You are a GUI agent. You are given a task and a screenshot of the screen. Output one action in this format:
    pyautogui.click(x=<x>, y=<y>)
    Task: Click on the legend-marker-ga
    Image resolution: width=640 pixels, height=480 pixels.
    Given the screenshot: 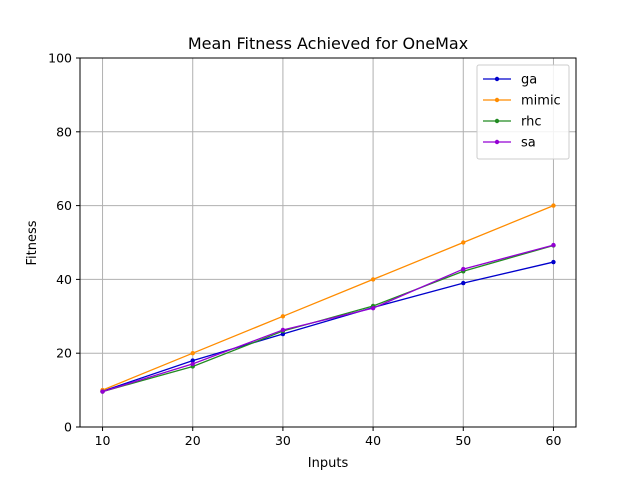 What is the action you would take?
    pyautogui.click(x=497, y=79)
    